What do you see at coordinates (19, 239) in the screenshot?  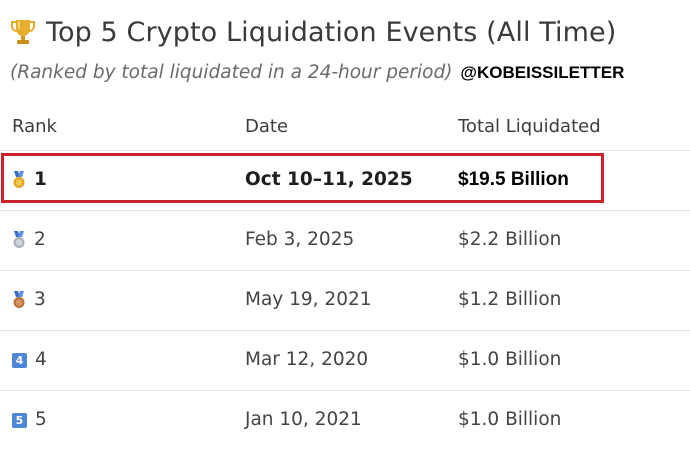 I see `silver-medal-icon` at bounding box center [19, 239].